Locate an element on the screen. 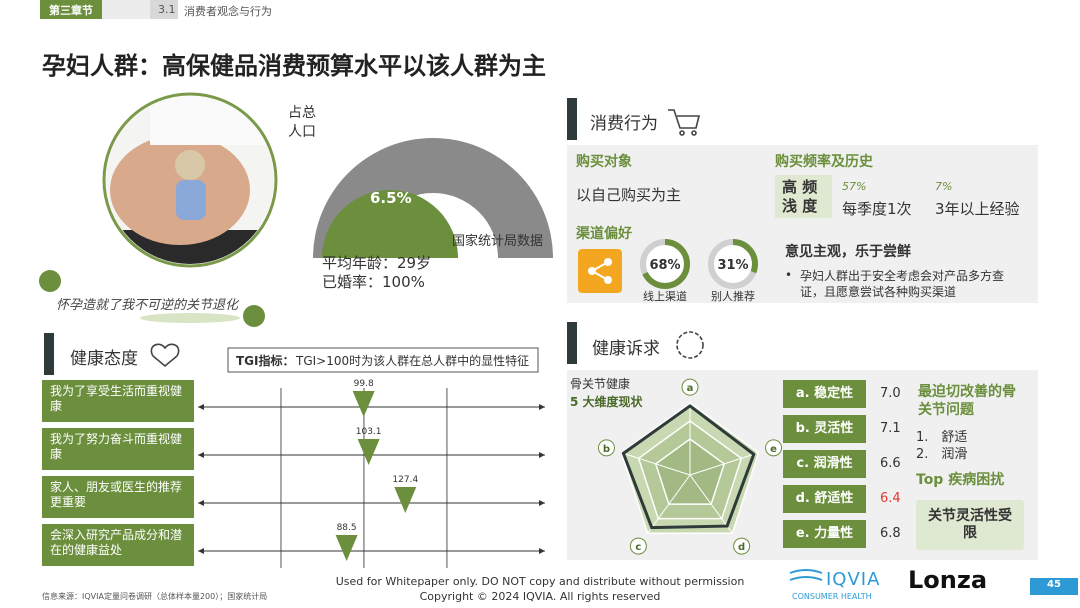  top-title: Top 疾病困扰 is located at coordinates (960, 480).